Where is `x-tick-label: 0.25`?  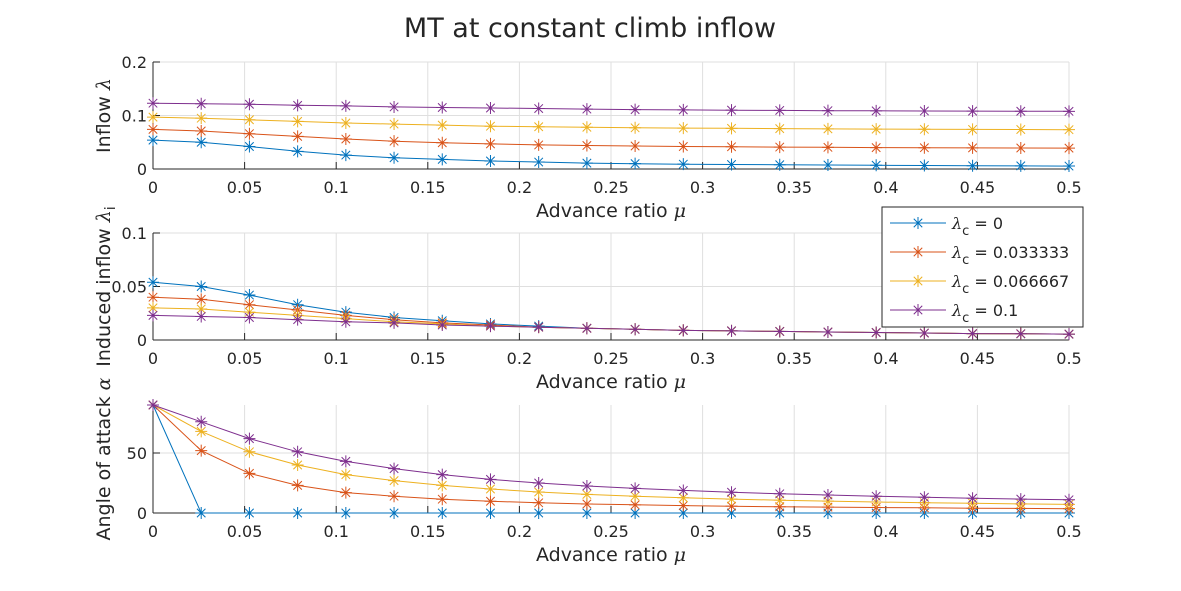
x-tick-label: 0.25 is located at coordinates (611, 187).